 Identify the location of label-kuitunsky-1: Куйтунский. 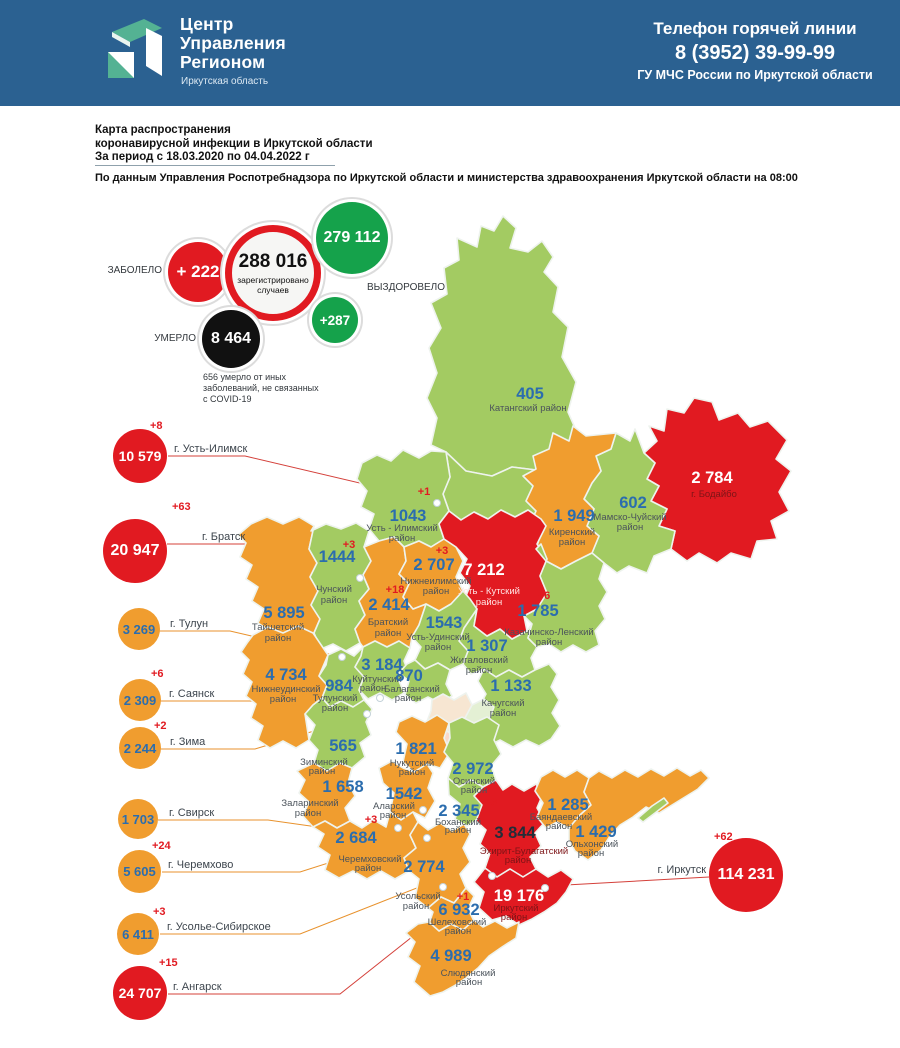
(377, 679).